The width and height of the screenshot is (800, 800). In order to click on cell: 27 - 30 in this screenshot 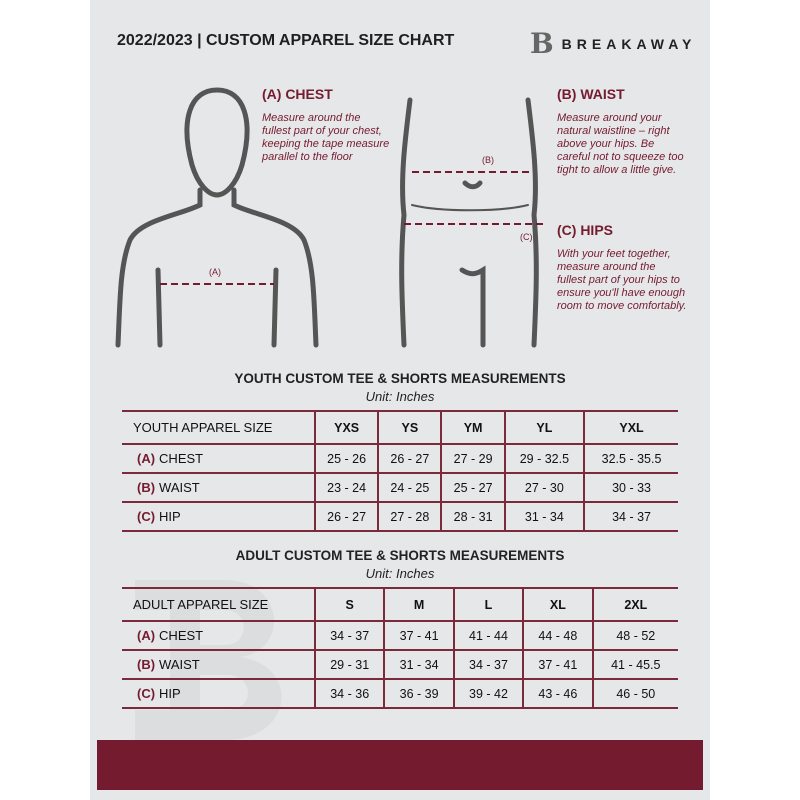, I will do `click(544, 487)`.